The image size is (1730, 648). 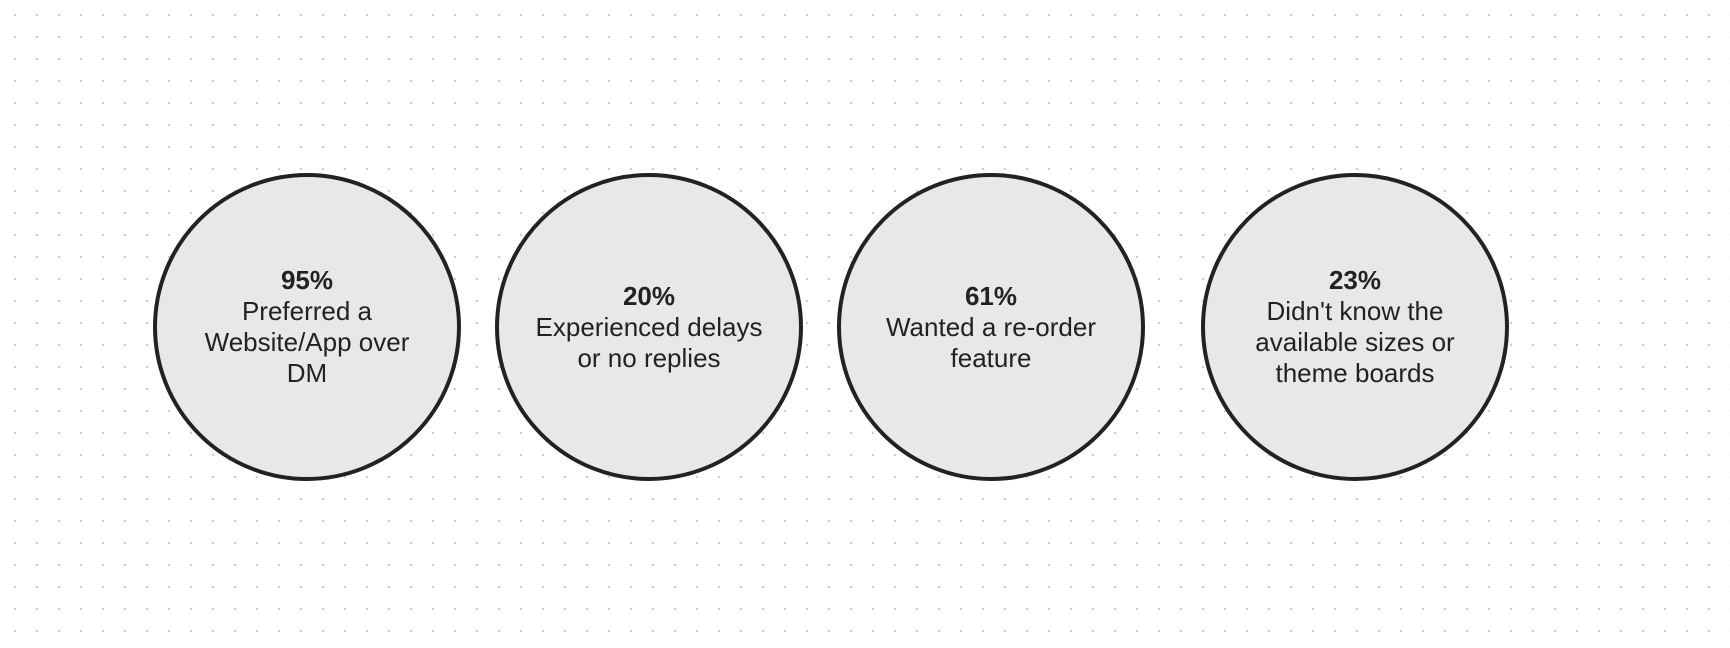 What do you see at coordinates (307, 342) in the screenshot?
I see `stat-label: Preferred a Website/App over DM` at bounding box center [307, 342].